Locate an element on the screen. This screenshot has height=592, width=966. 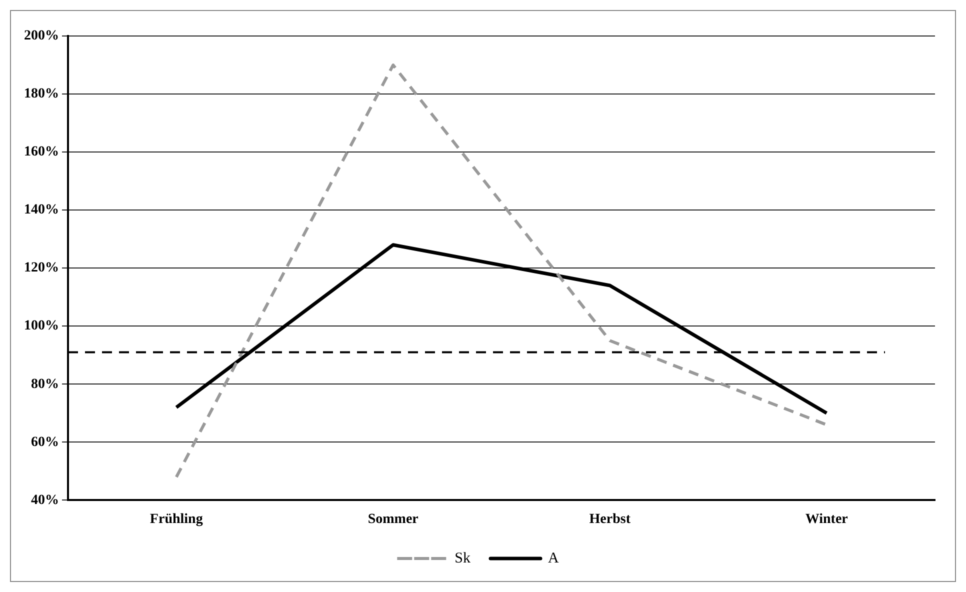
legend-label: Sk is located at coordinates (463, 558).